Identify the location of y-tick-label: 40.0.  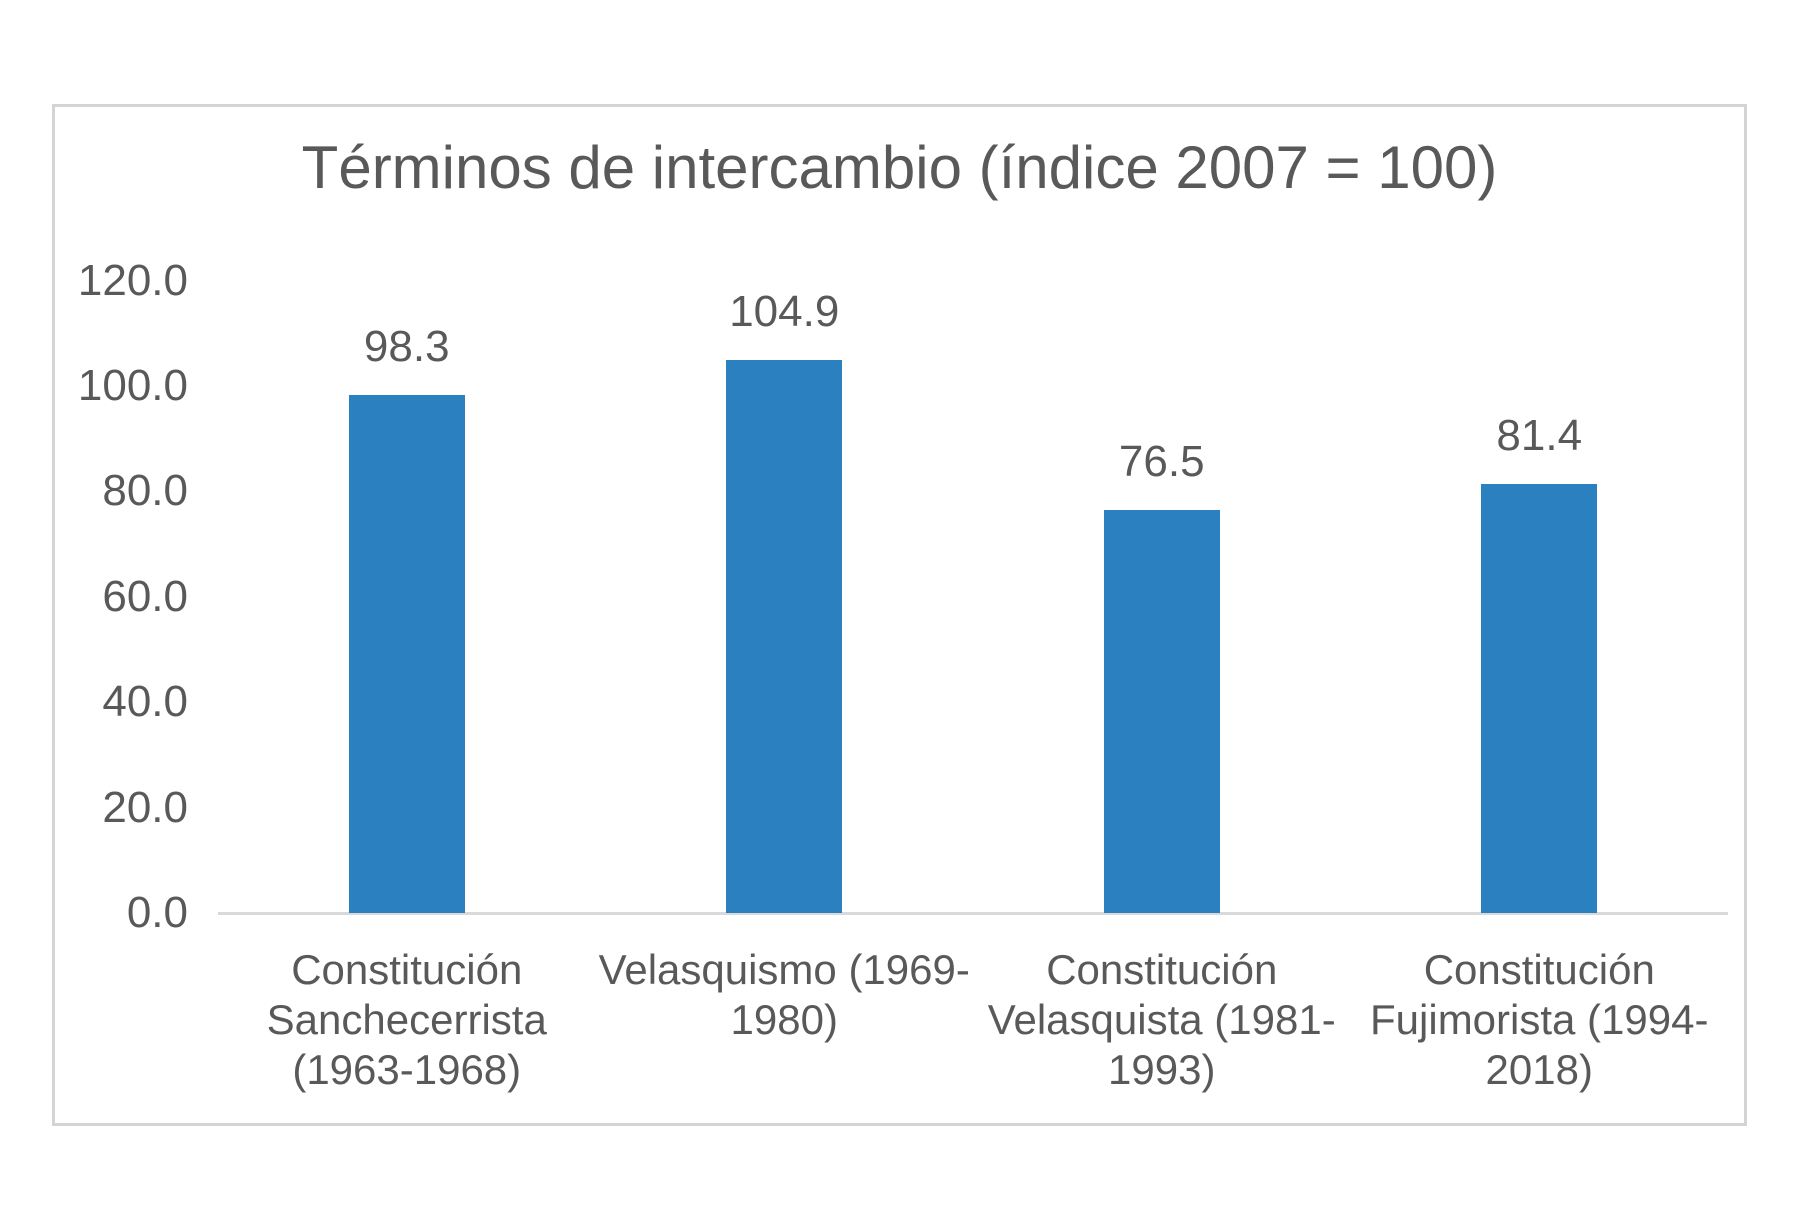
(145, 702).